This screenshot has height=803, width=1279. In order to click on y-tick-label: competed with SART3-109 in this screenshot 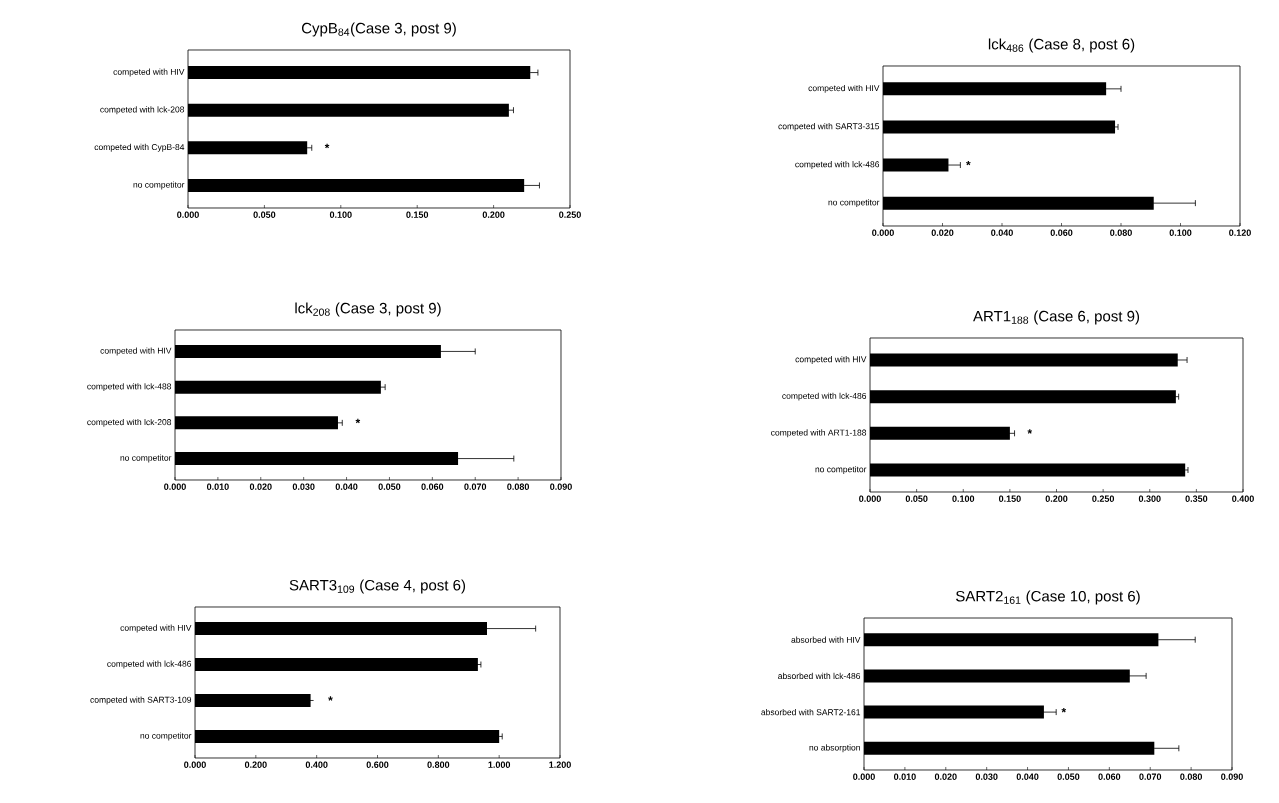, I will do `click(141, 700)`.